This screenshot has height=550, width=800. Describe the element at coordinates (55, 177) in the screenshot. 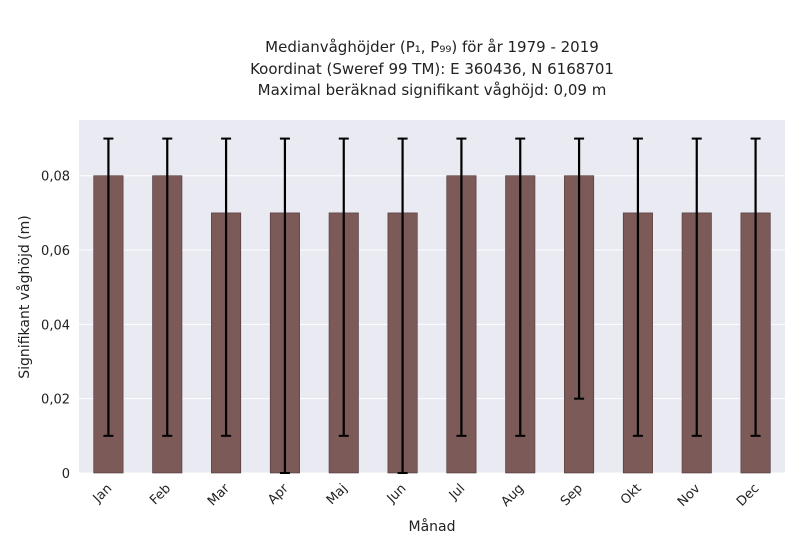

I see `y-tick-label: 0,08` at that location.